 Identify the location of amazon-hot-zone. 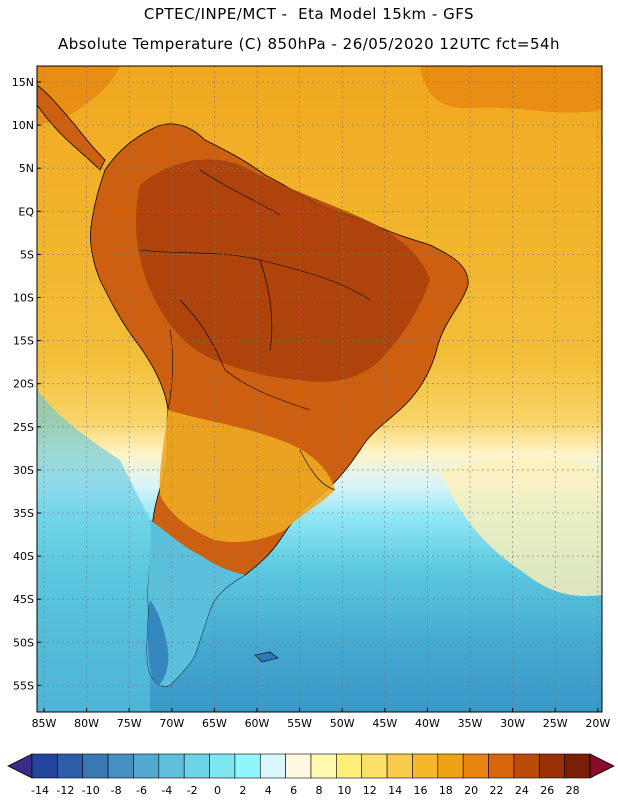
(282, 270).